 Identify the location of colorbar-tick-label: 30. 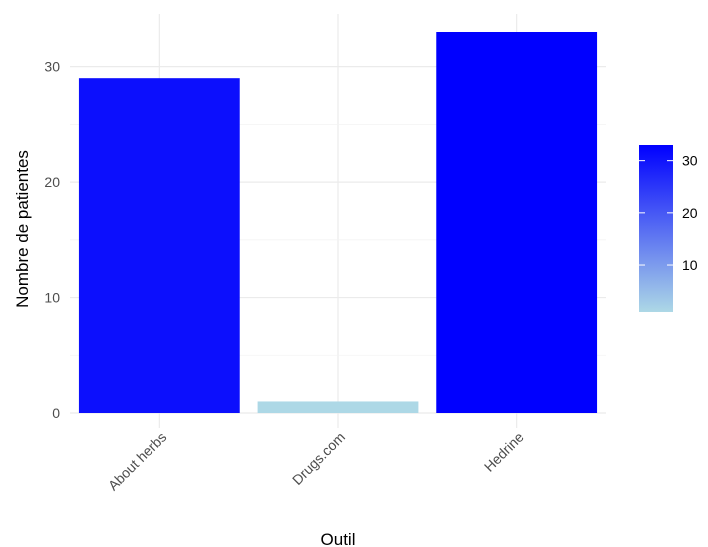
(690, 161).